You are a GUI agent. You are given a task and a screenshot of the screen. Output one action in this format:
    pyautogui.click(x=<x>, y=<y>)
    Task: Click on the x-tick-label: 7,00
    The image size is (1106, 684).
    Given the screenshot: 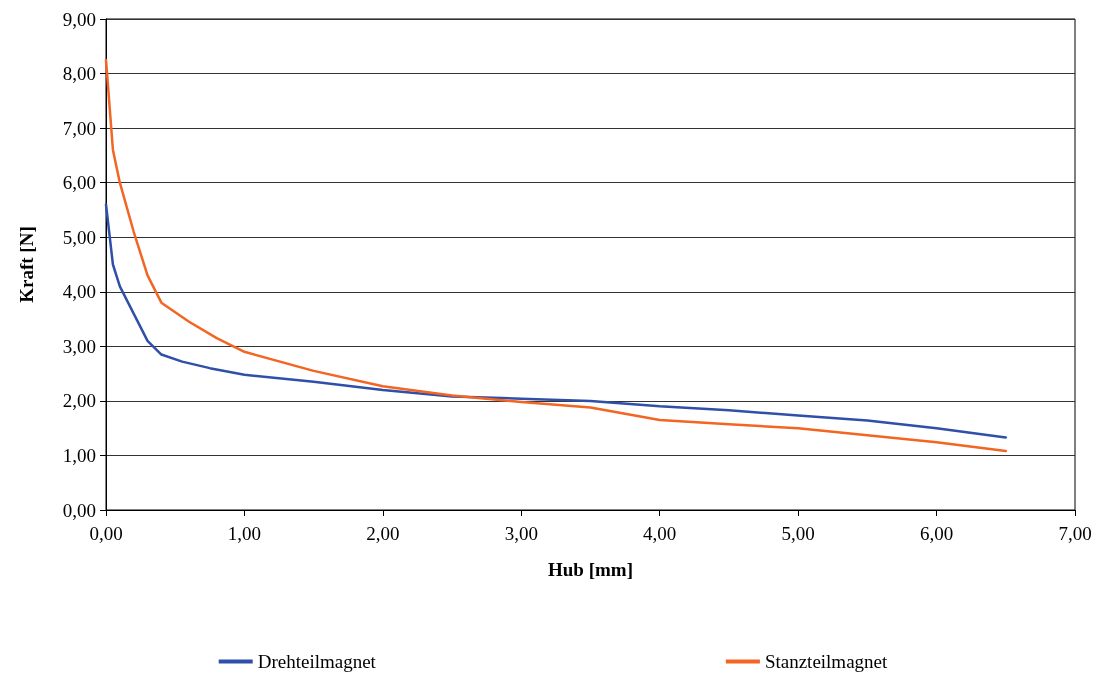 What is the action you would take?
    pyautogui.click(x=1075, y=533)
    